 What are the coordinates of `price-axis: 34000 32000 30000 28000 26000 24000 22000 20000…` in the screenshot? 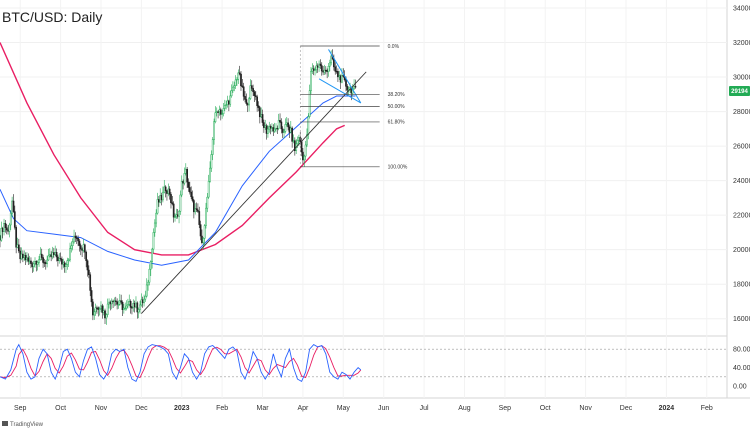 It's located at (741, 165).